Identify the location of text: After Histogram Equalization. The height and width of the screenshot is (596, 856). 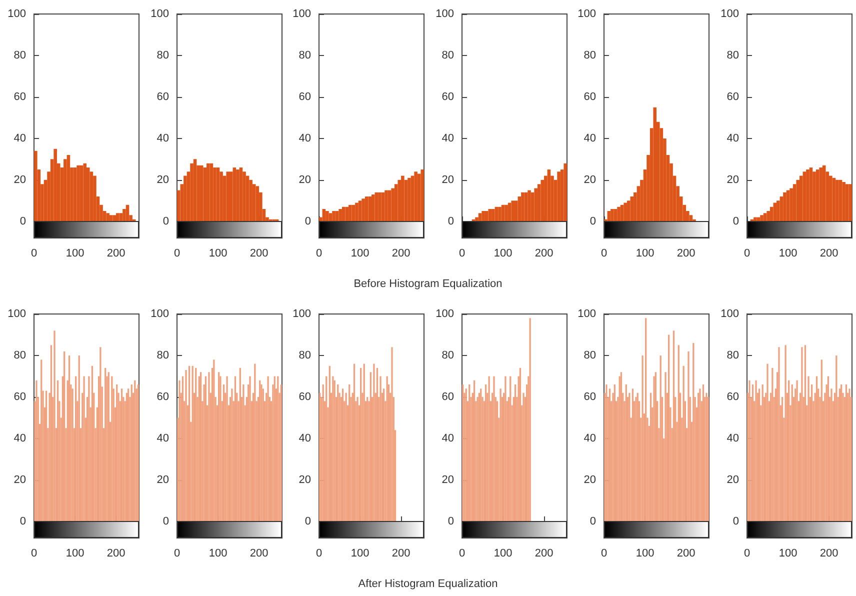
(428, 584).